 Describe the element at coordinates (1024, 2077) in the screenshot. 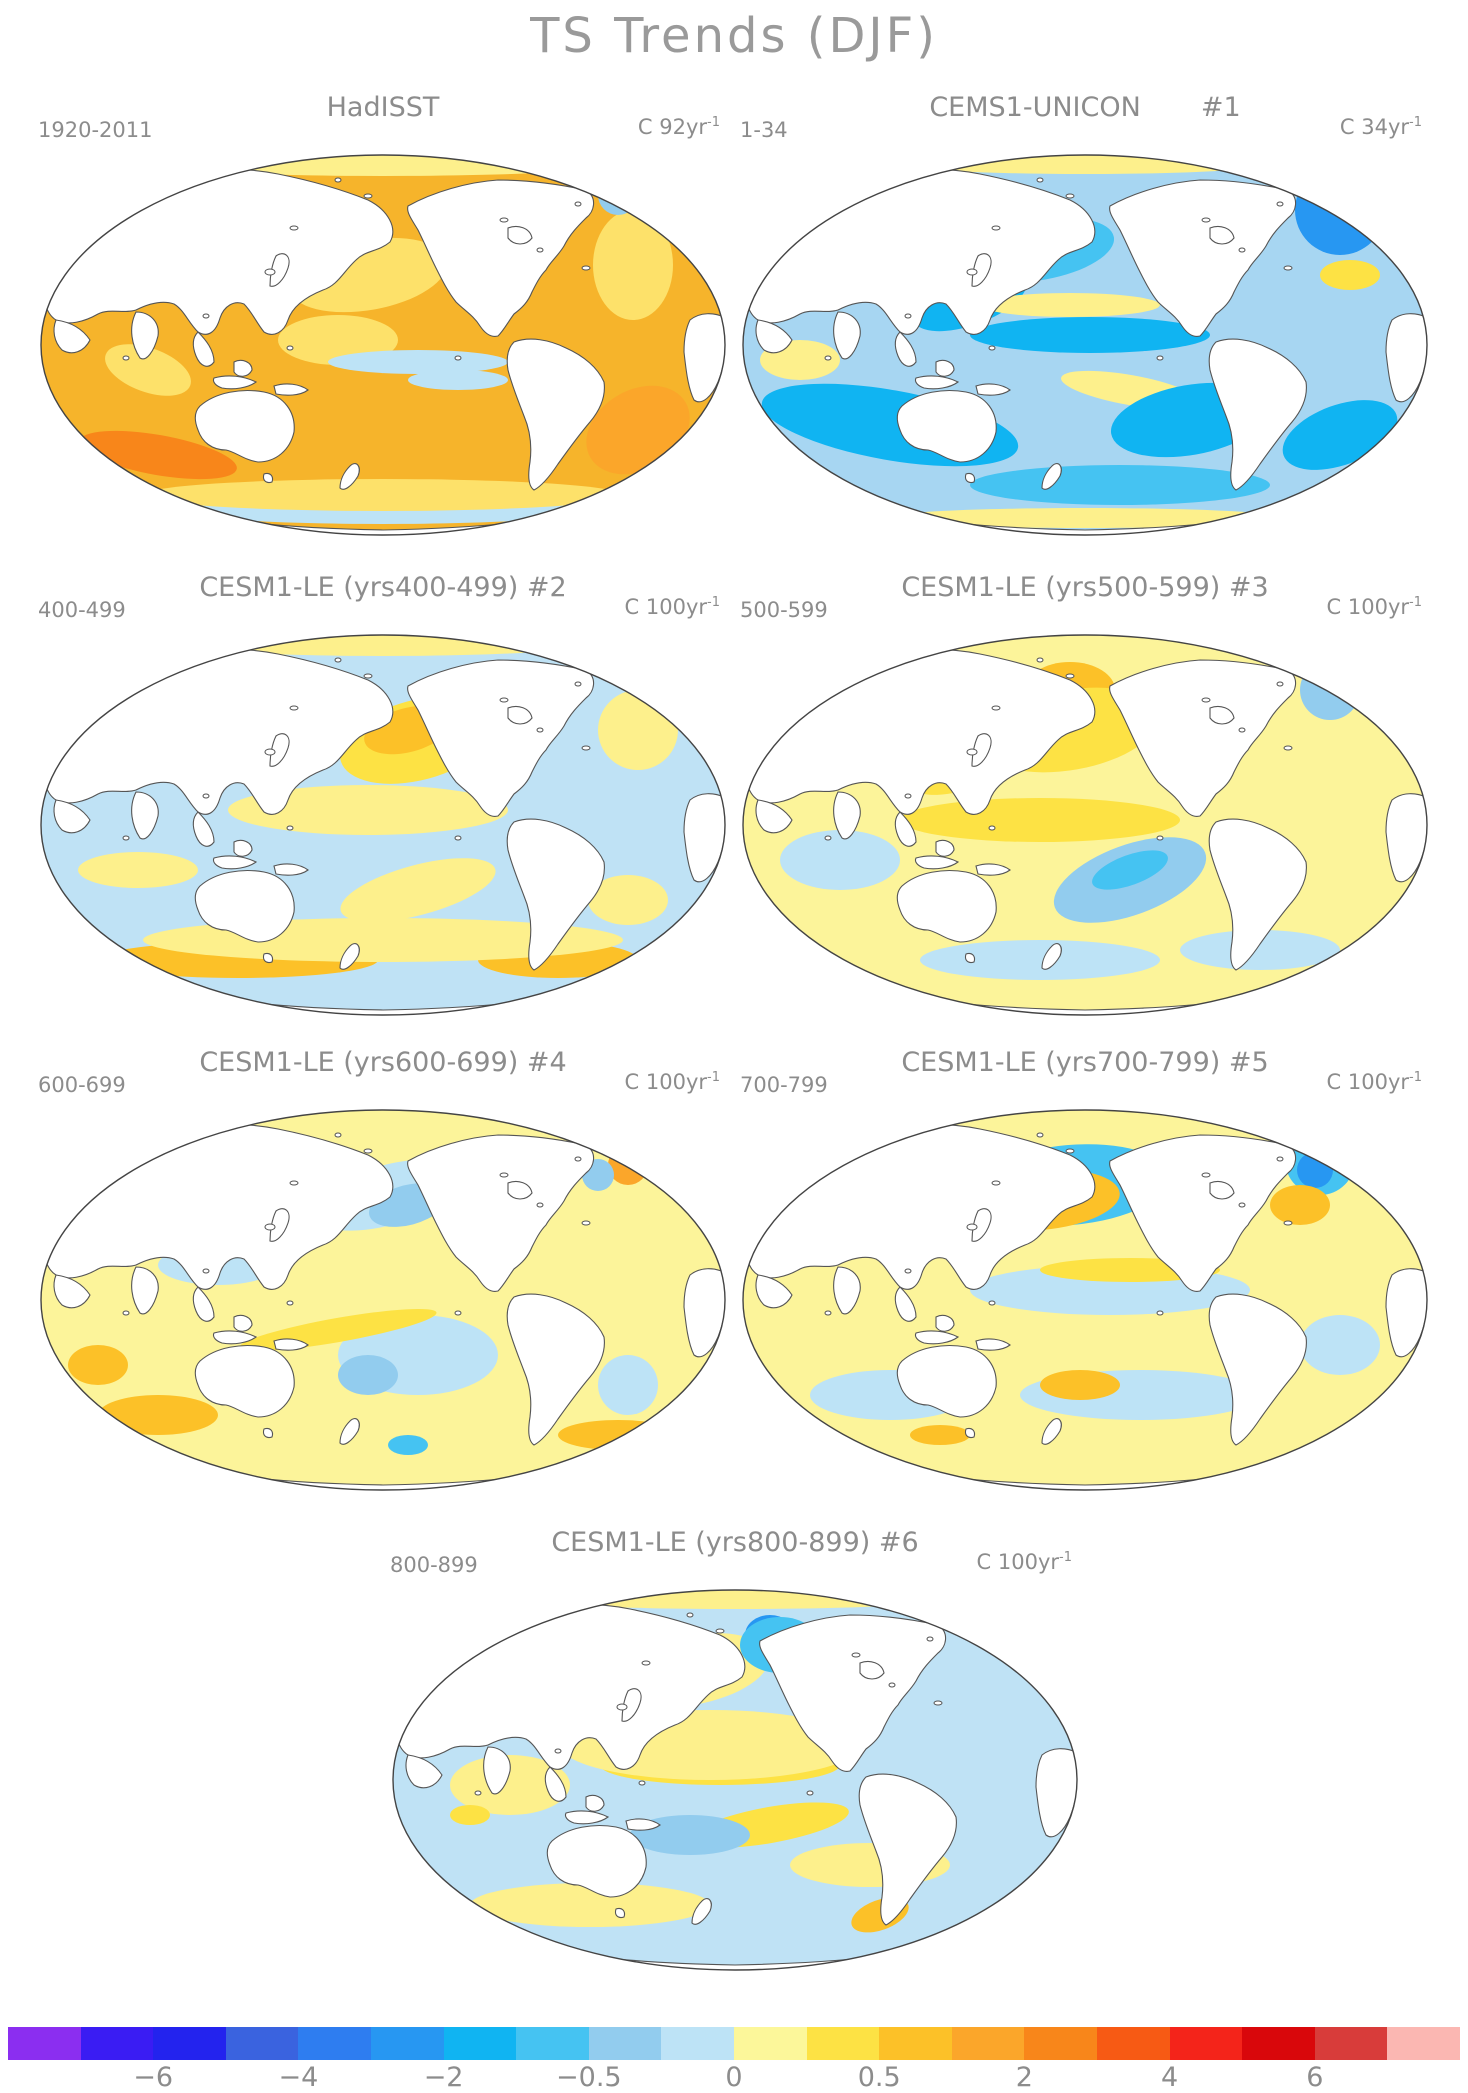

I see `colorbar-tick-label: 2` at that location.